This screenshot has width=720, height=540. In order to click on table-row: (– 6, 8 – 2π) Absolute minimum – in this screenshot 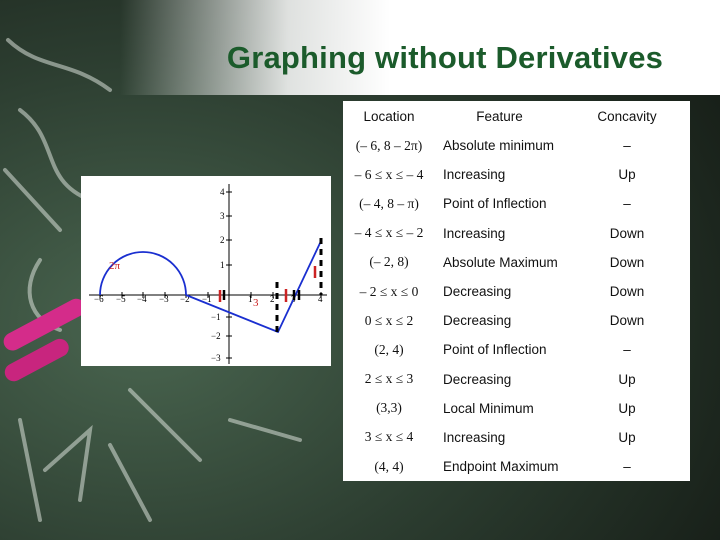, I will do `click(516, 145)`.